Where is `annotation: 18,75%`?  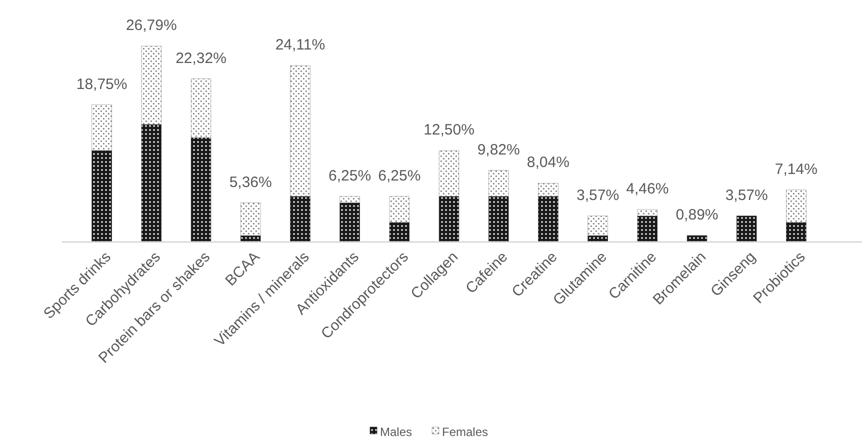 annotation: 18,75% is located at coordinates (102, 84).